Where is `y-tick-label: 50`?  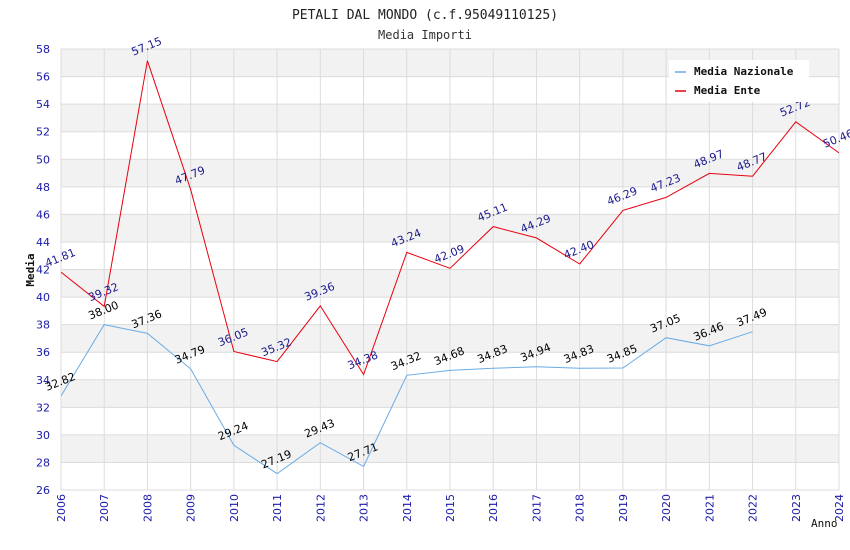 y-tick-label: 50 is located at coordinates (43, 159).